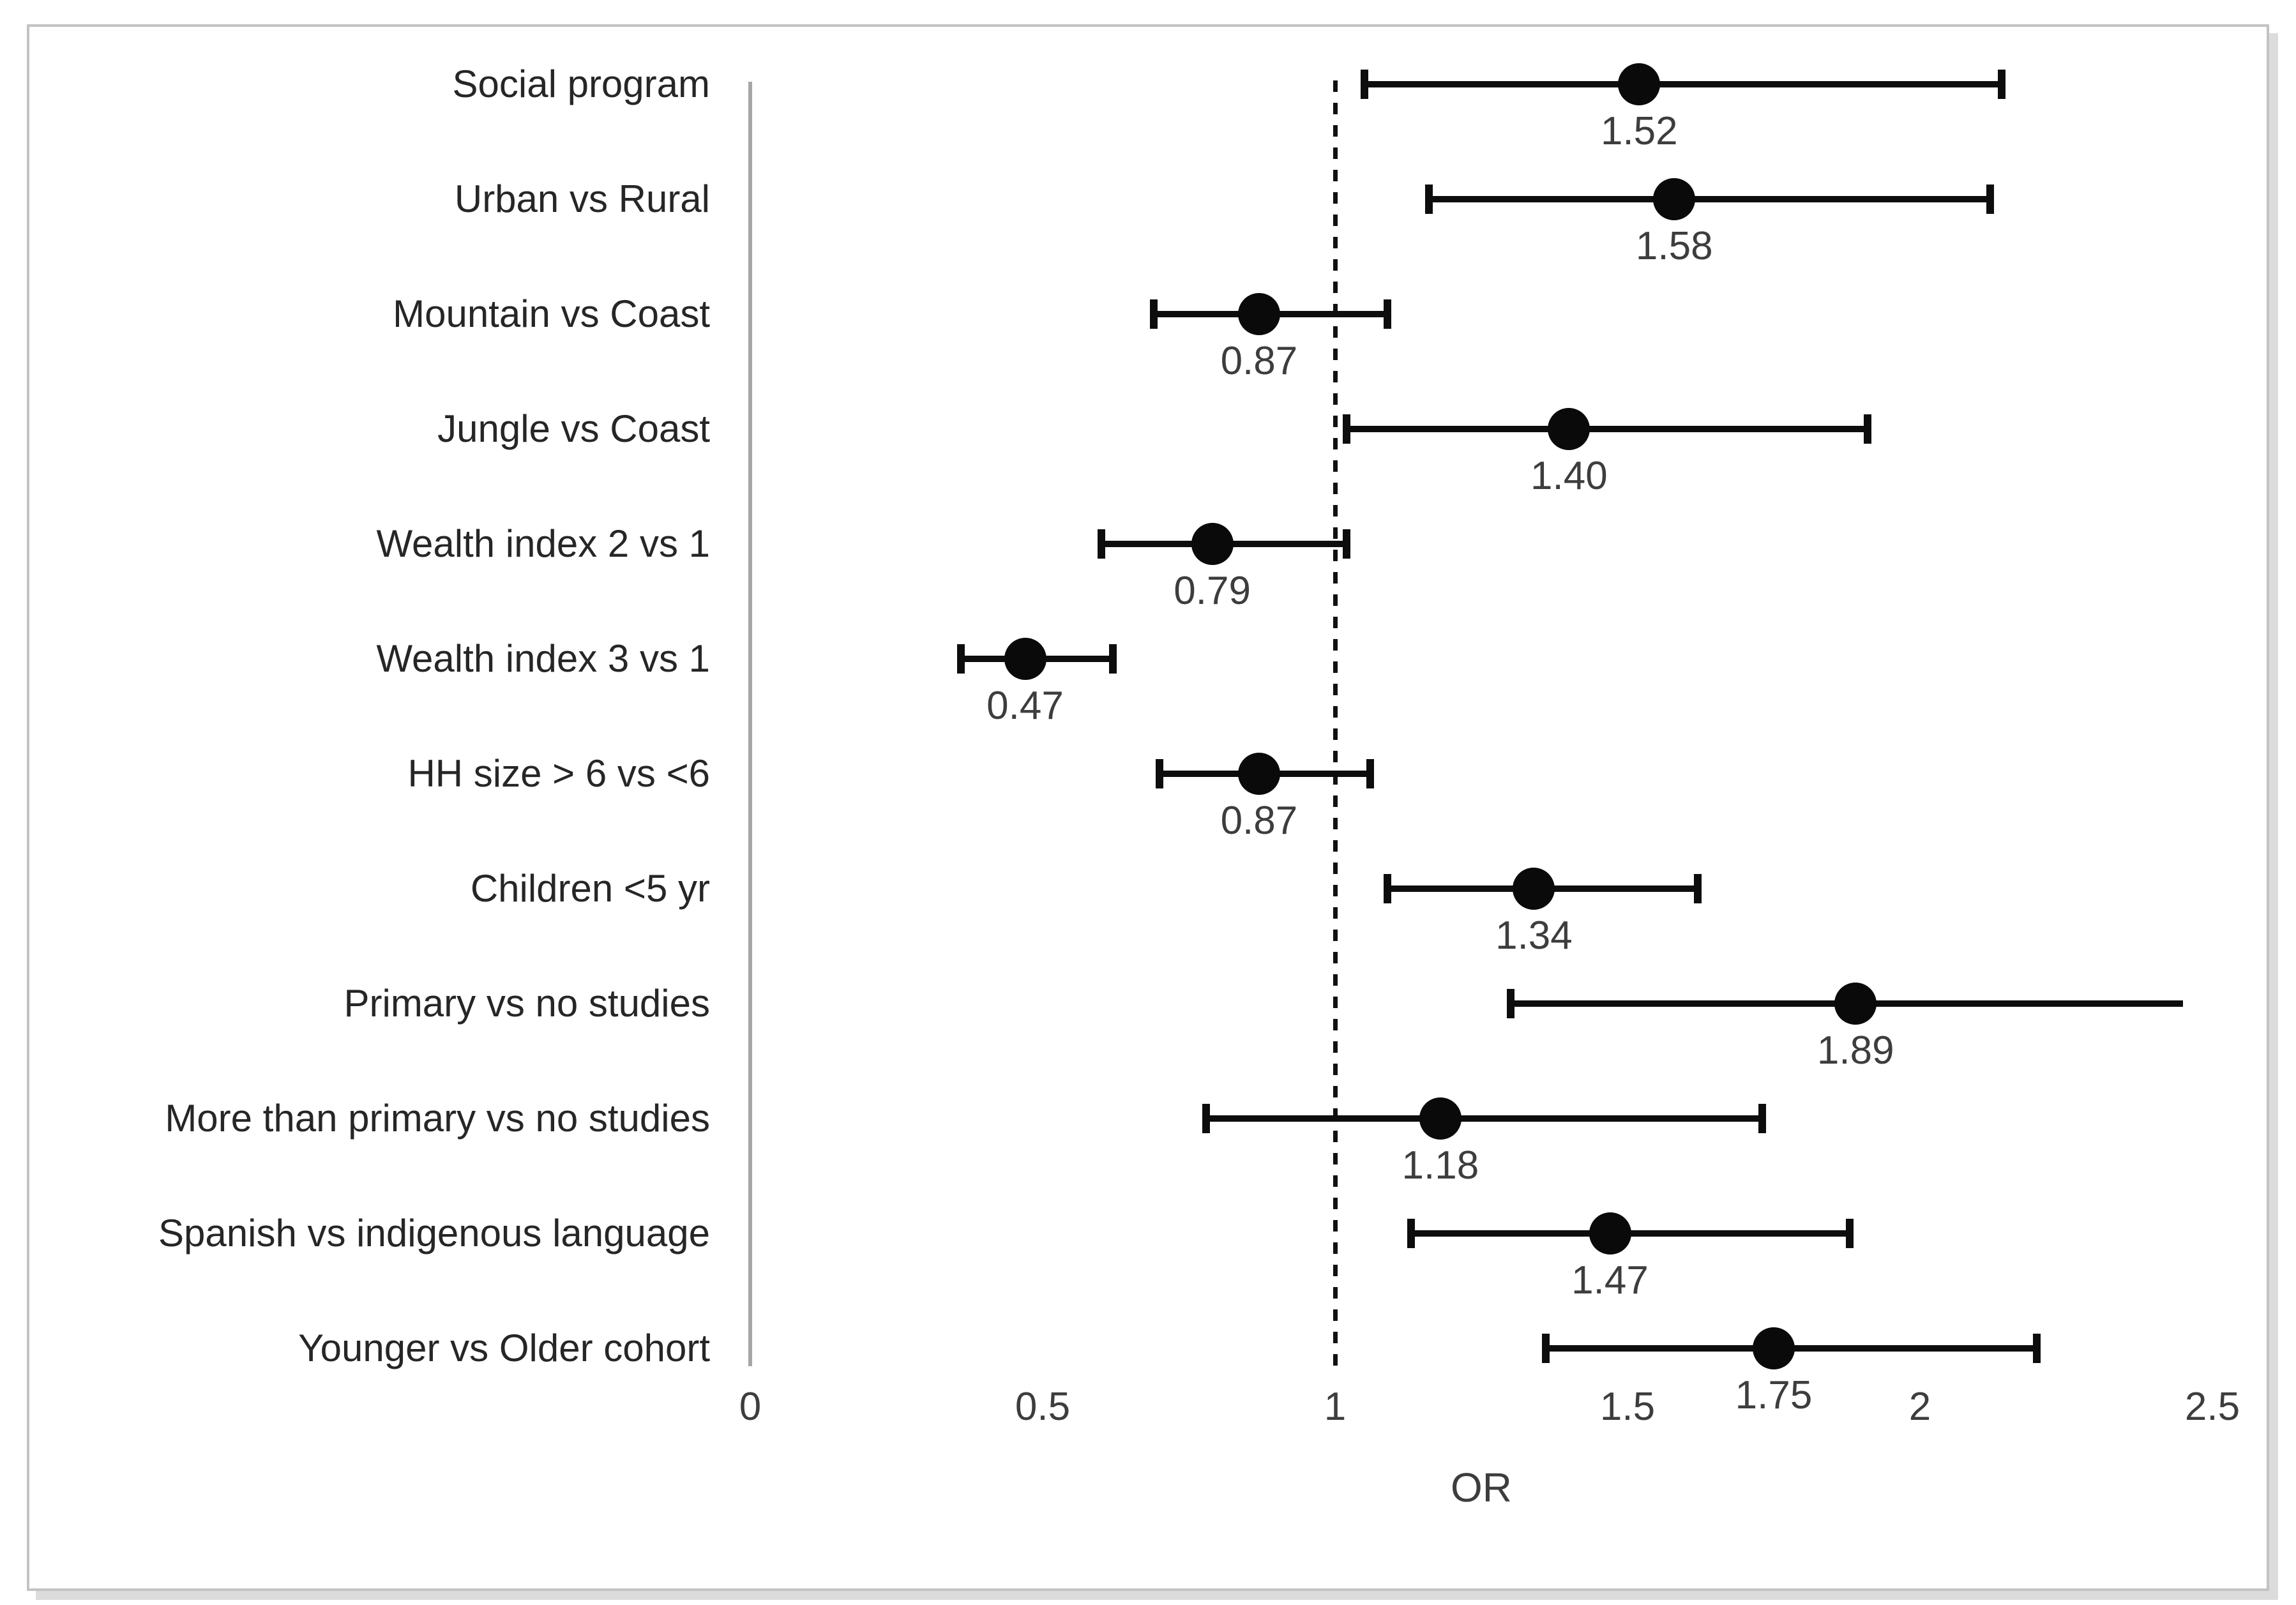  I want to click on category-label: Wealth index 3 vs 1, so click(543, 658).